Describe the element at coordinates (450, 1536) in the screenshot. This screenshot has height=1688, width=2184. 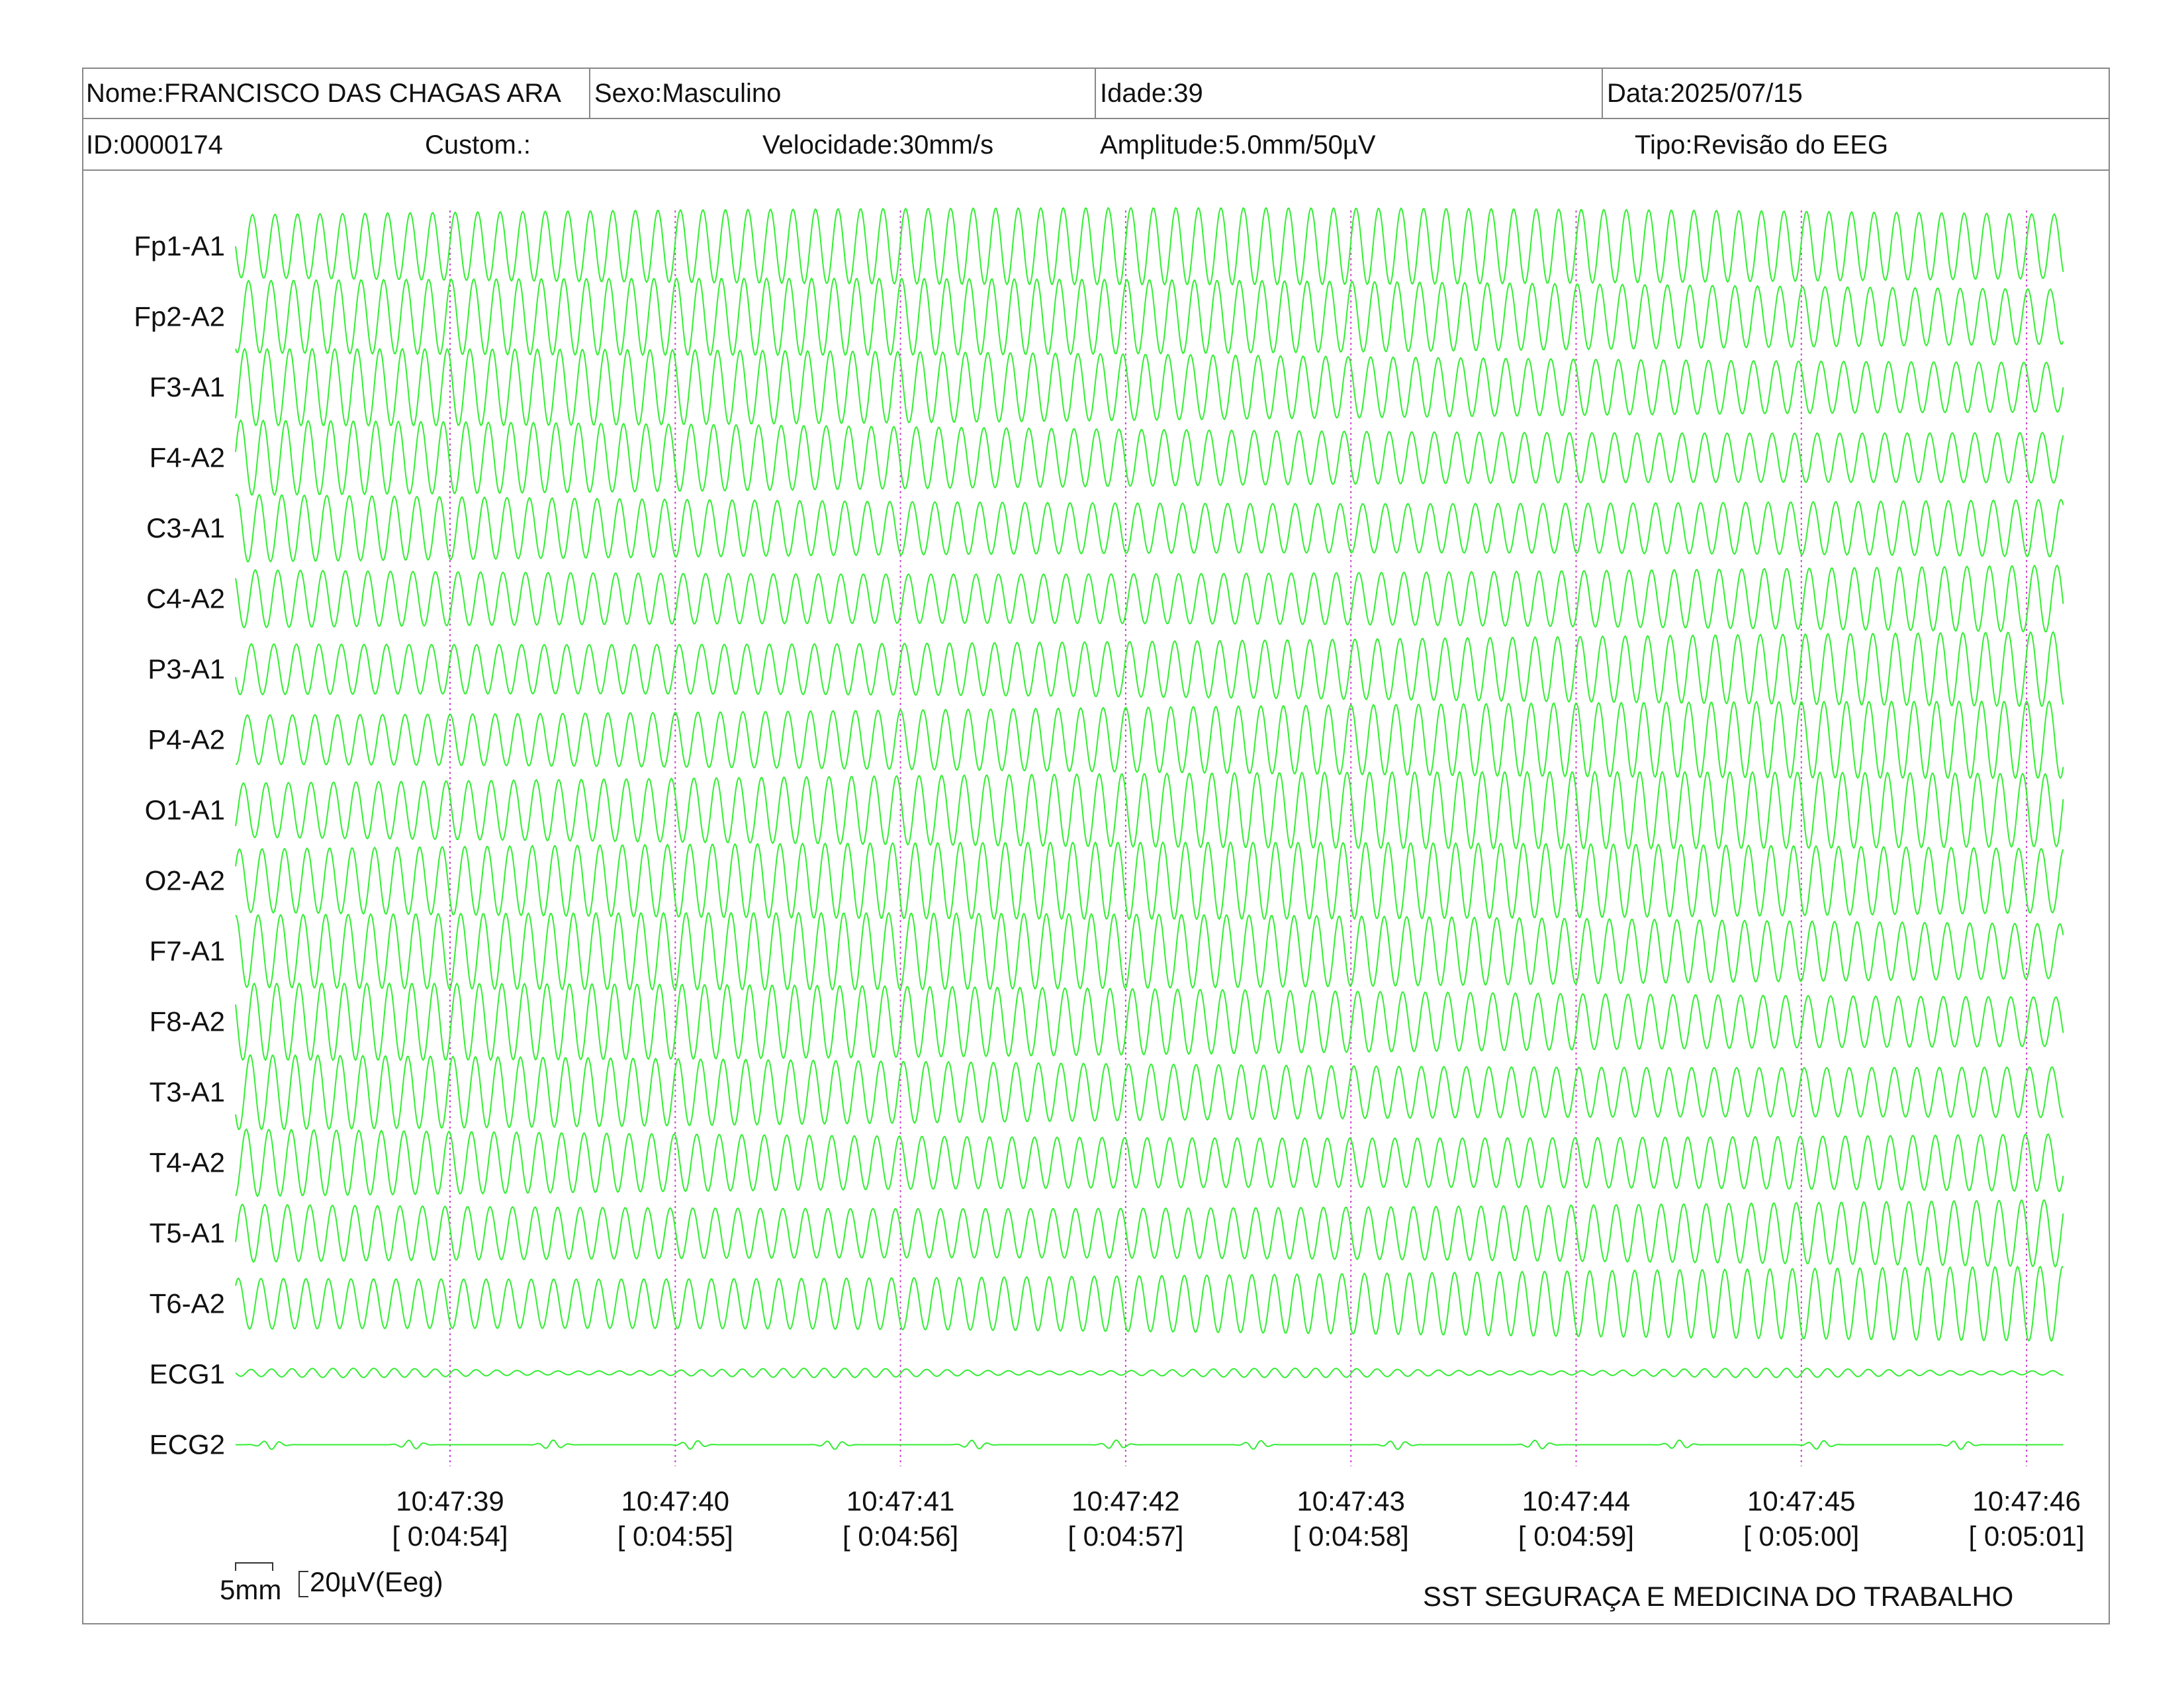
I see `elapsed-tick-label: [ 0:04:54]` at that location.